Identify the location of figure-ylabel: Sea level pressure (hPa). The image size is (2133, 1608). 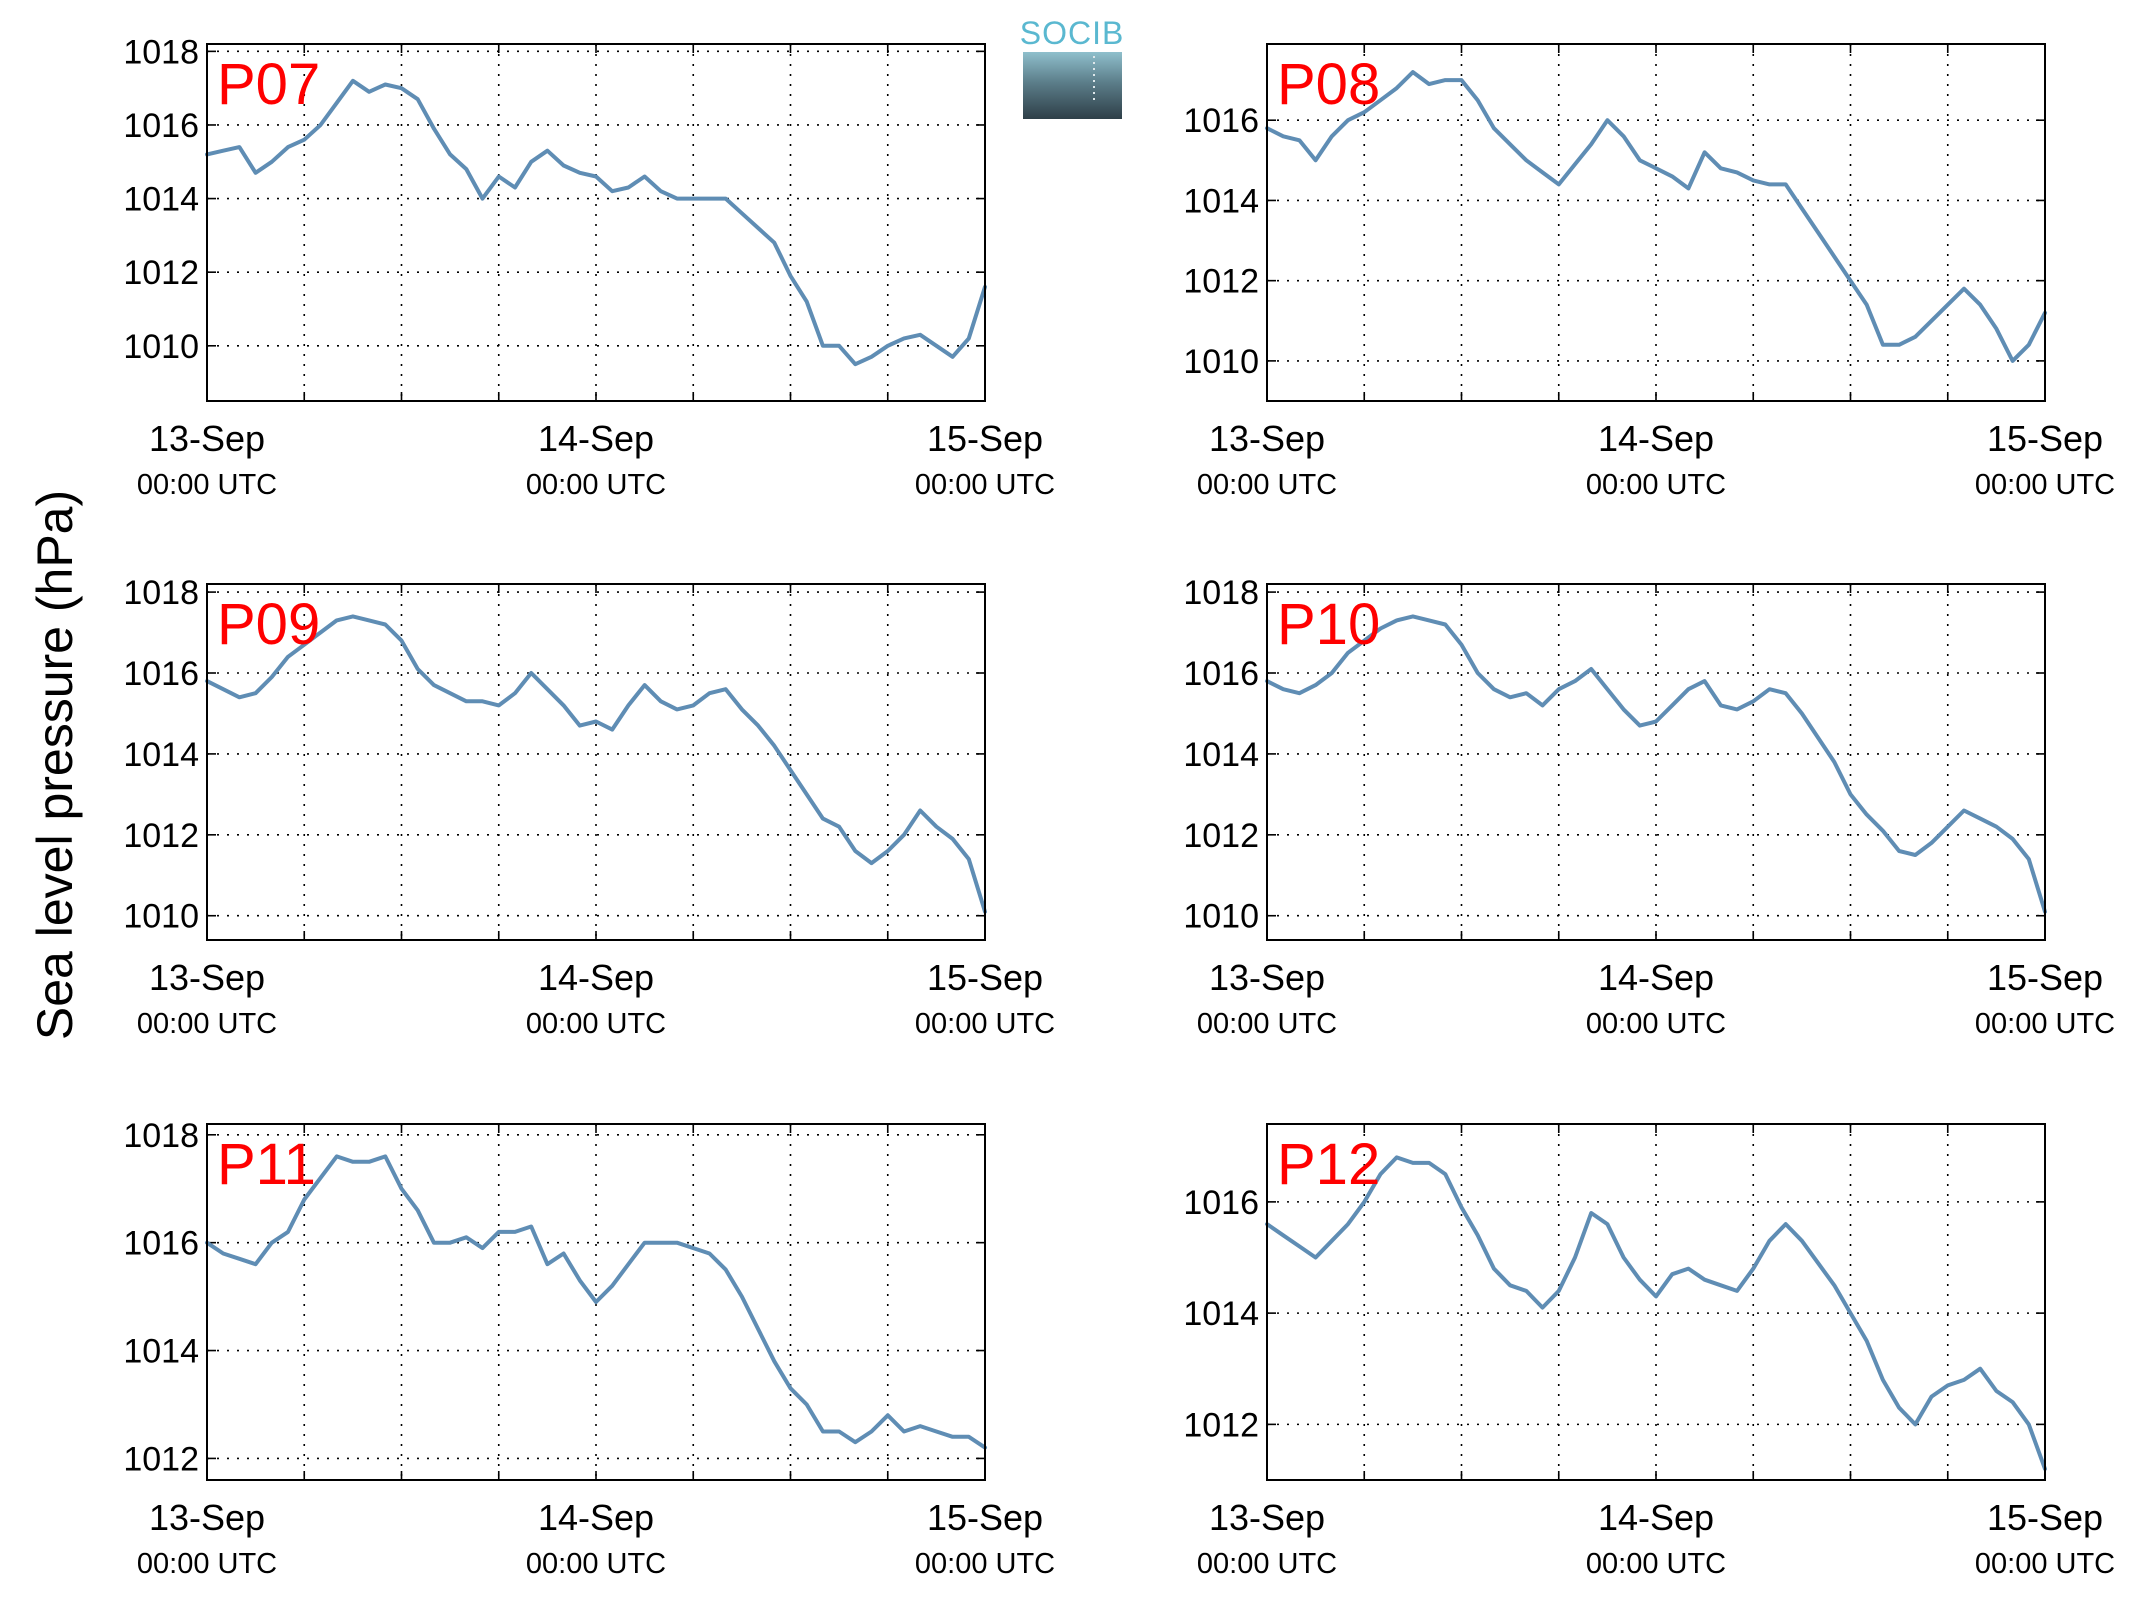
(55, 765).